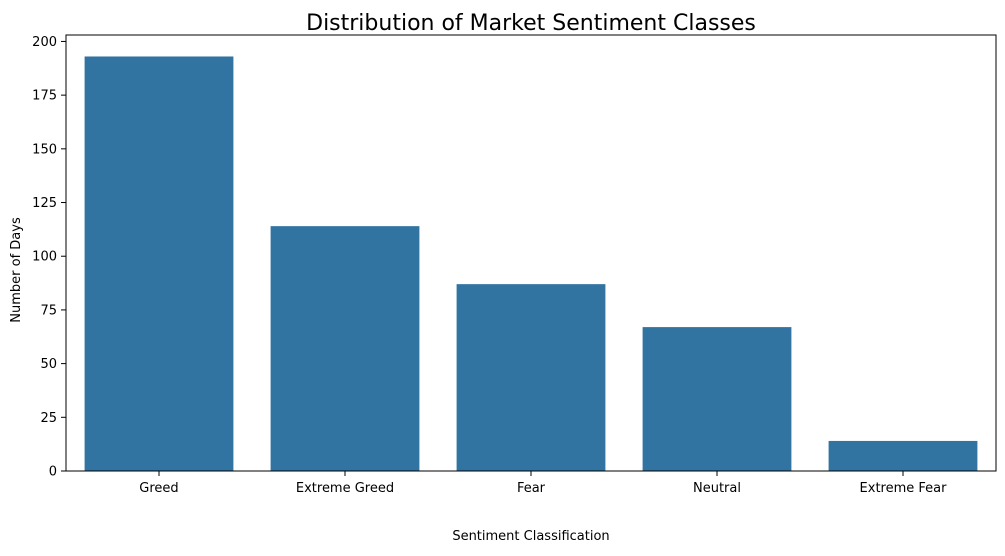 Image resolution: width=1005 pixels, height=556 pixels. What do you see at coordinates (531, 377) in the screenshot?
I see `bar-fear` at bounding box center [531, 377].